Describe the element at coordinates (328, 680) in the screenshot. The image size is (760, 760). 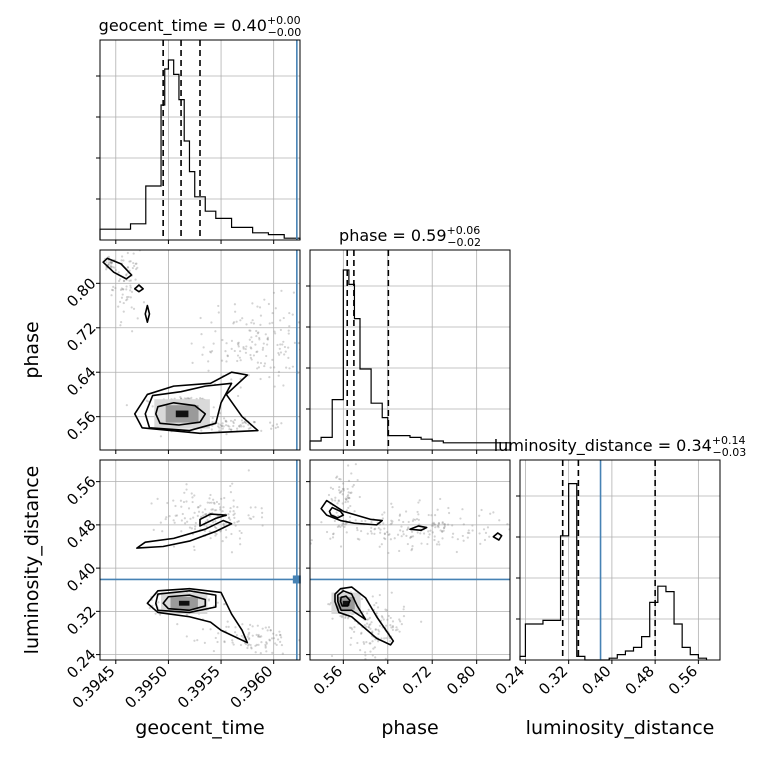
I see `x-tick-label-phase-0: 0.56` at that location.